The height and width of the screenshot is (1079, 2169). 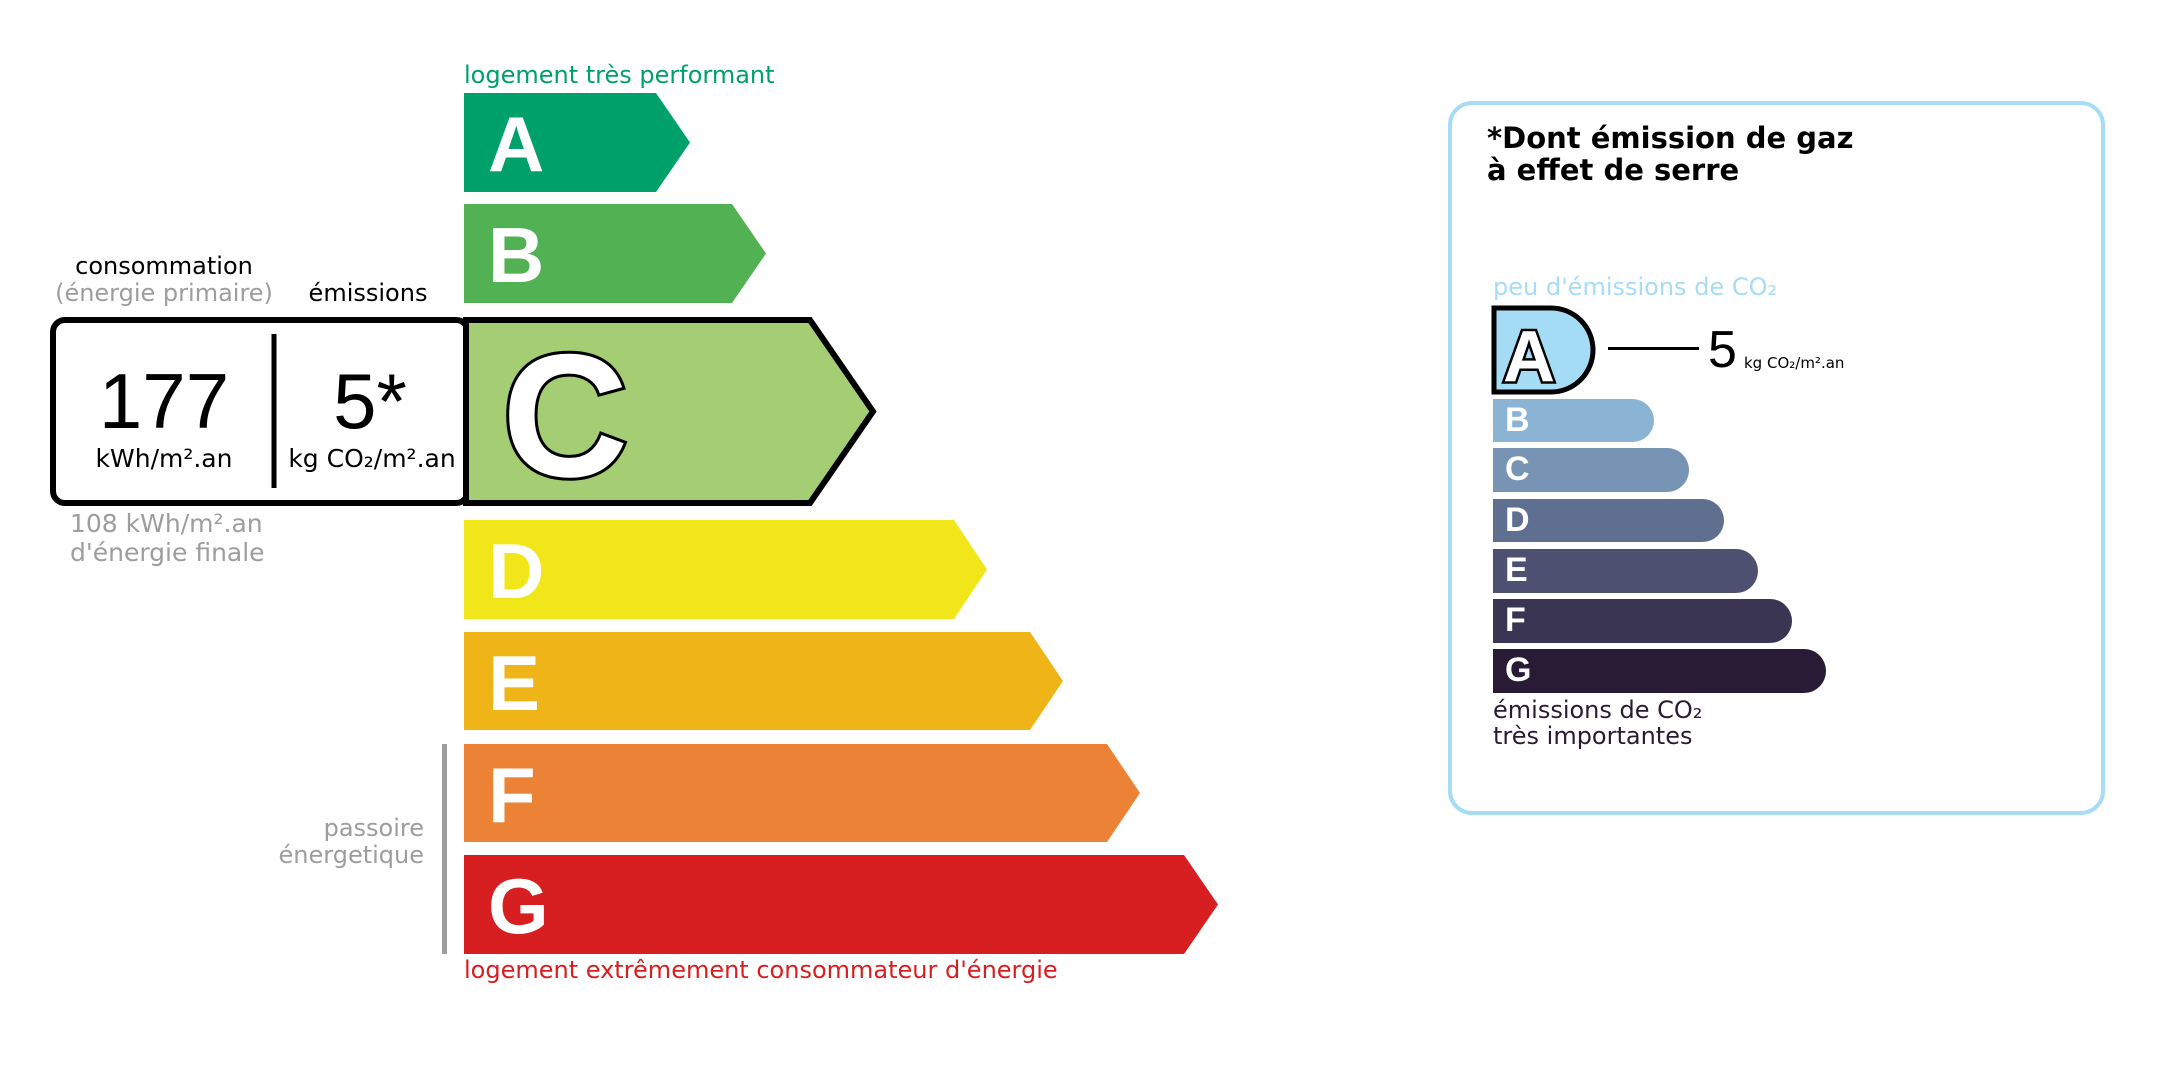 I want to click on ges-bar-c: C, so click(x=1591, y=470).